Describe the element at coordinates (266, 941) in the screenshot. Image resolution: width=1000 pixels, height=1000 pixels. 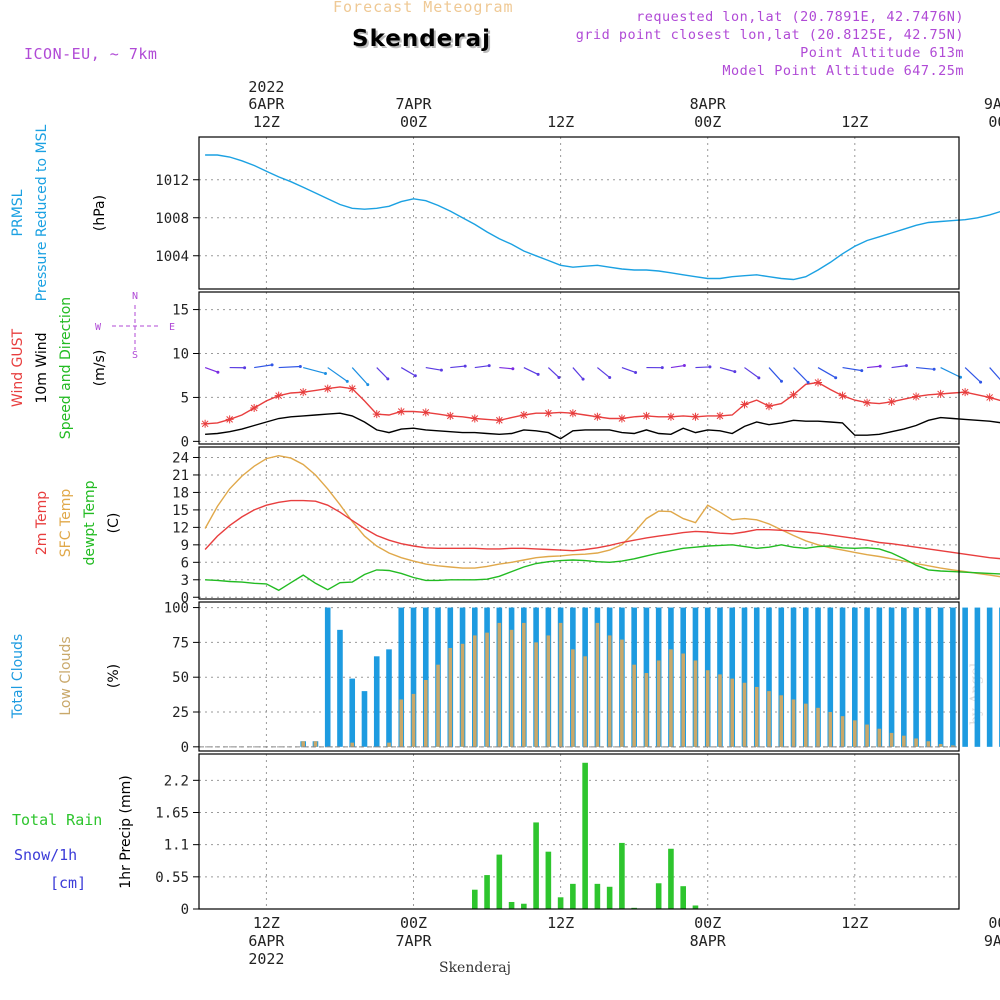
I see `bottom-day-label: 6APR` at that location.